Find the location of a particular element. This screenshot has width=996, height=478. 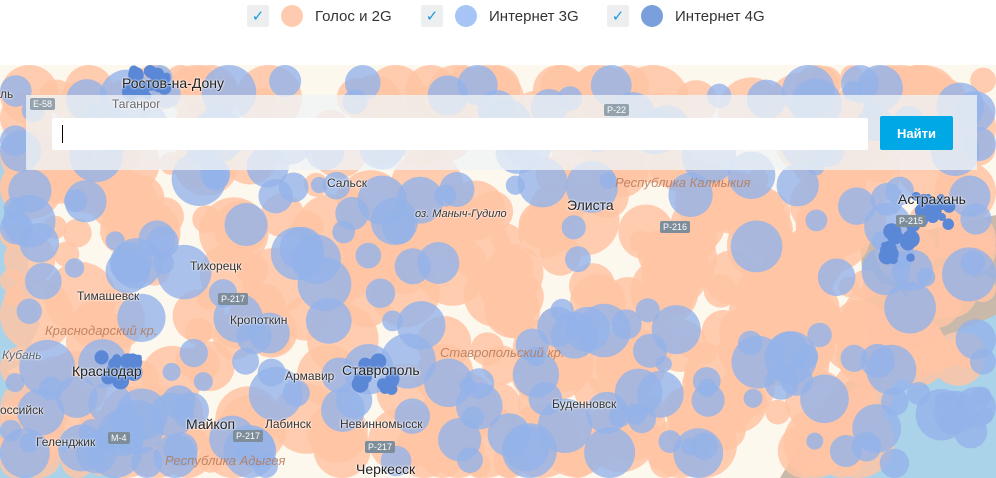

region-label: Республика Калмыкия is located at coordinates (683, 182).